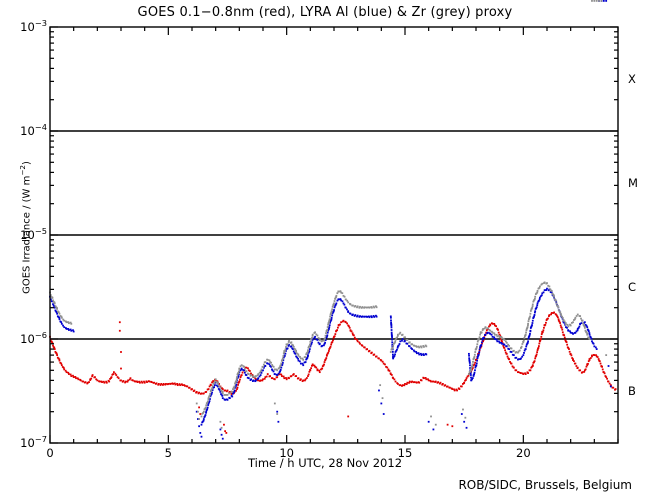 Image resolution: width=650 pixels, height=500 pixels. What do you see at coordinates (33, 130) in the screenshot?
I see `y-tick-label: 10⁻⁴` at bounding box center [33, 130].